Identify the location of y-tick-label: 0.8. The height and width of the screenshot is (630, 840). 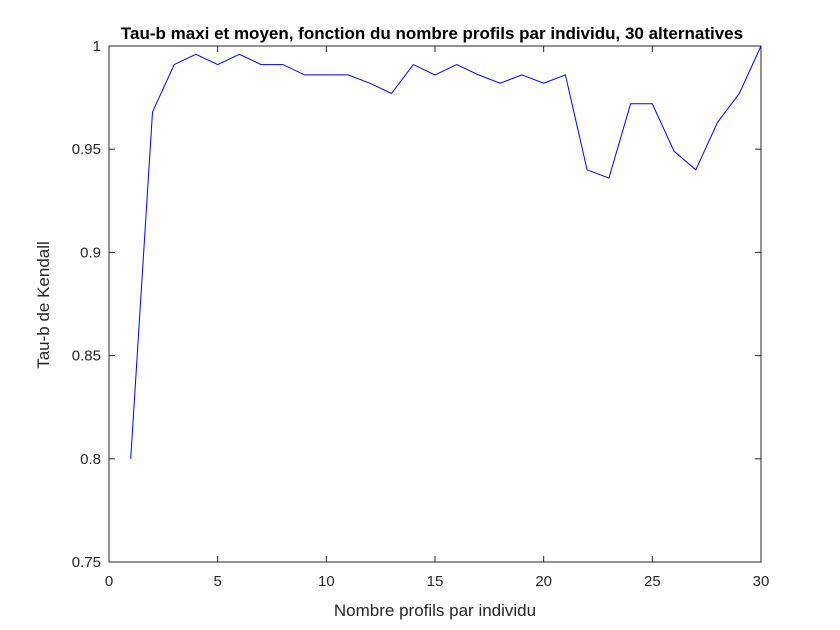
(90, 459).